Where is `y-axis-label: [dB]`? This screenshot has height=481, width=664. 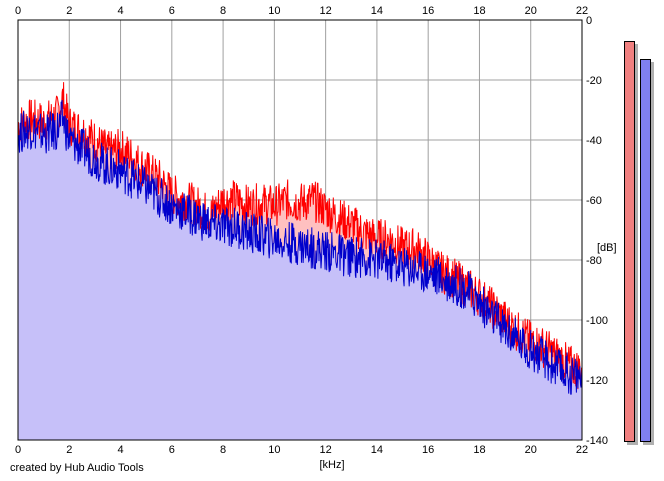 y-axis-label: [dB] is located at coordinates (607, 248).